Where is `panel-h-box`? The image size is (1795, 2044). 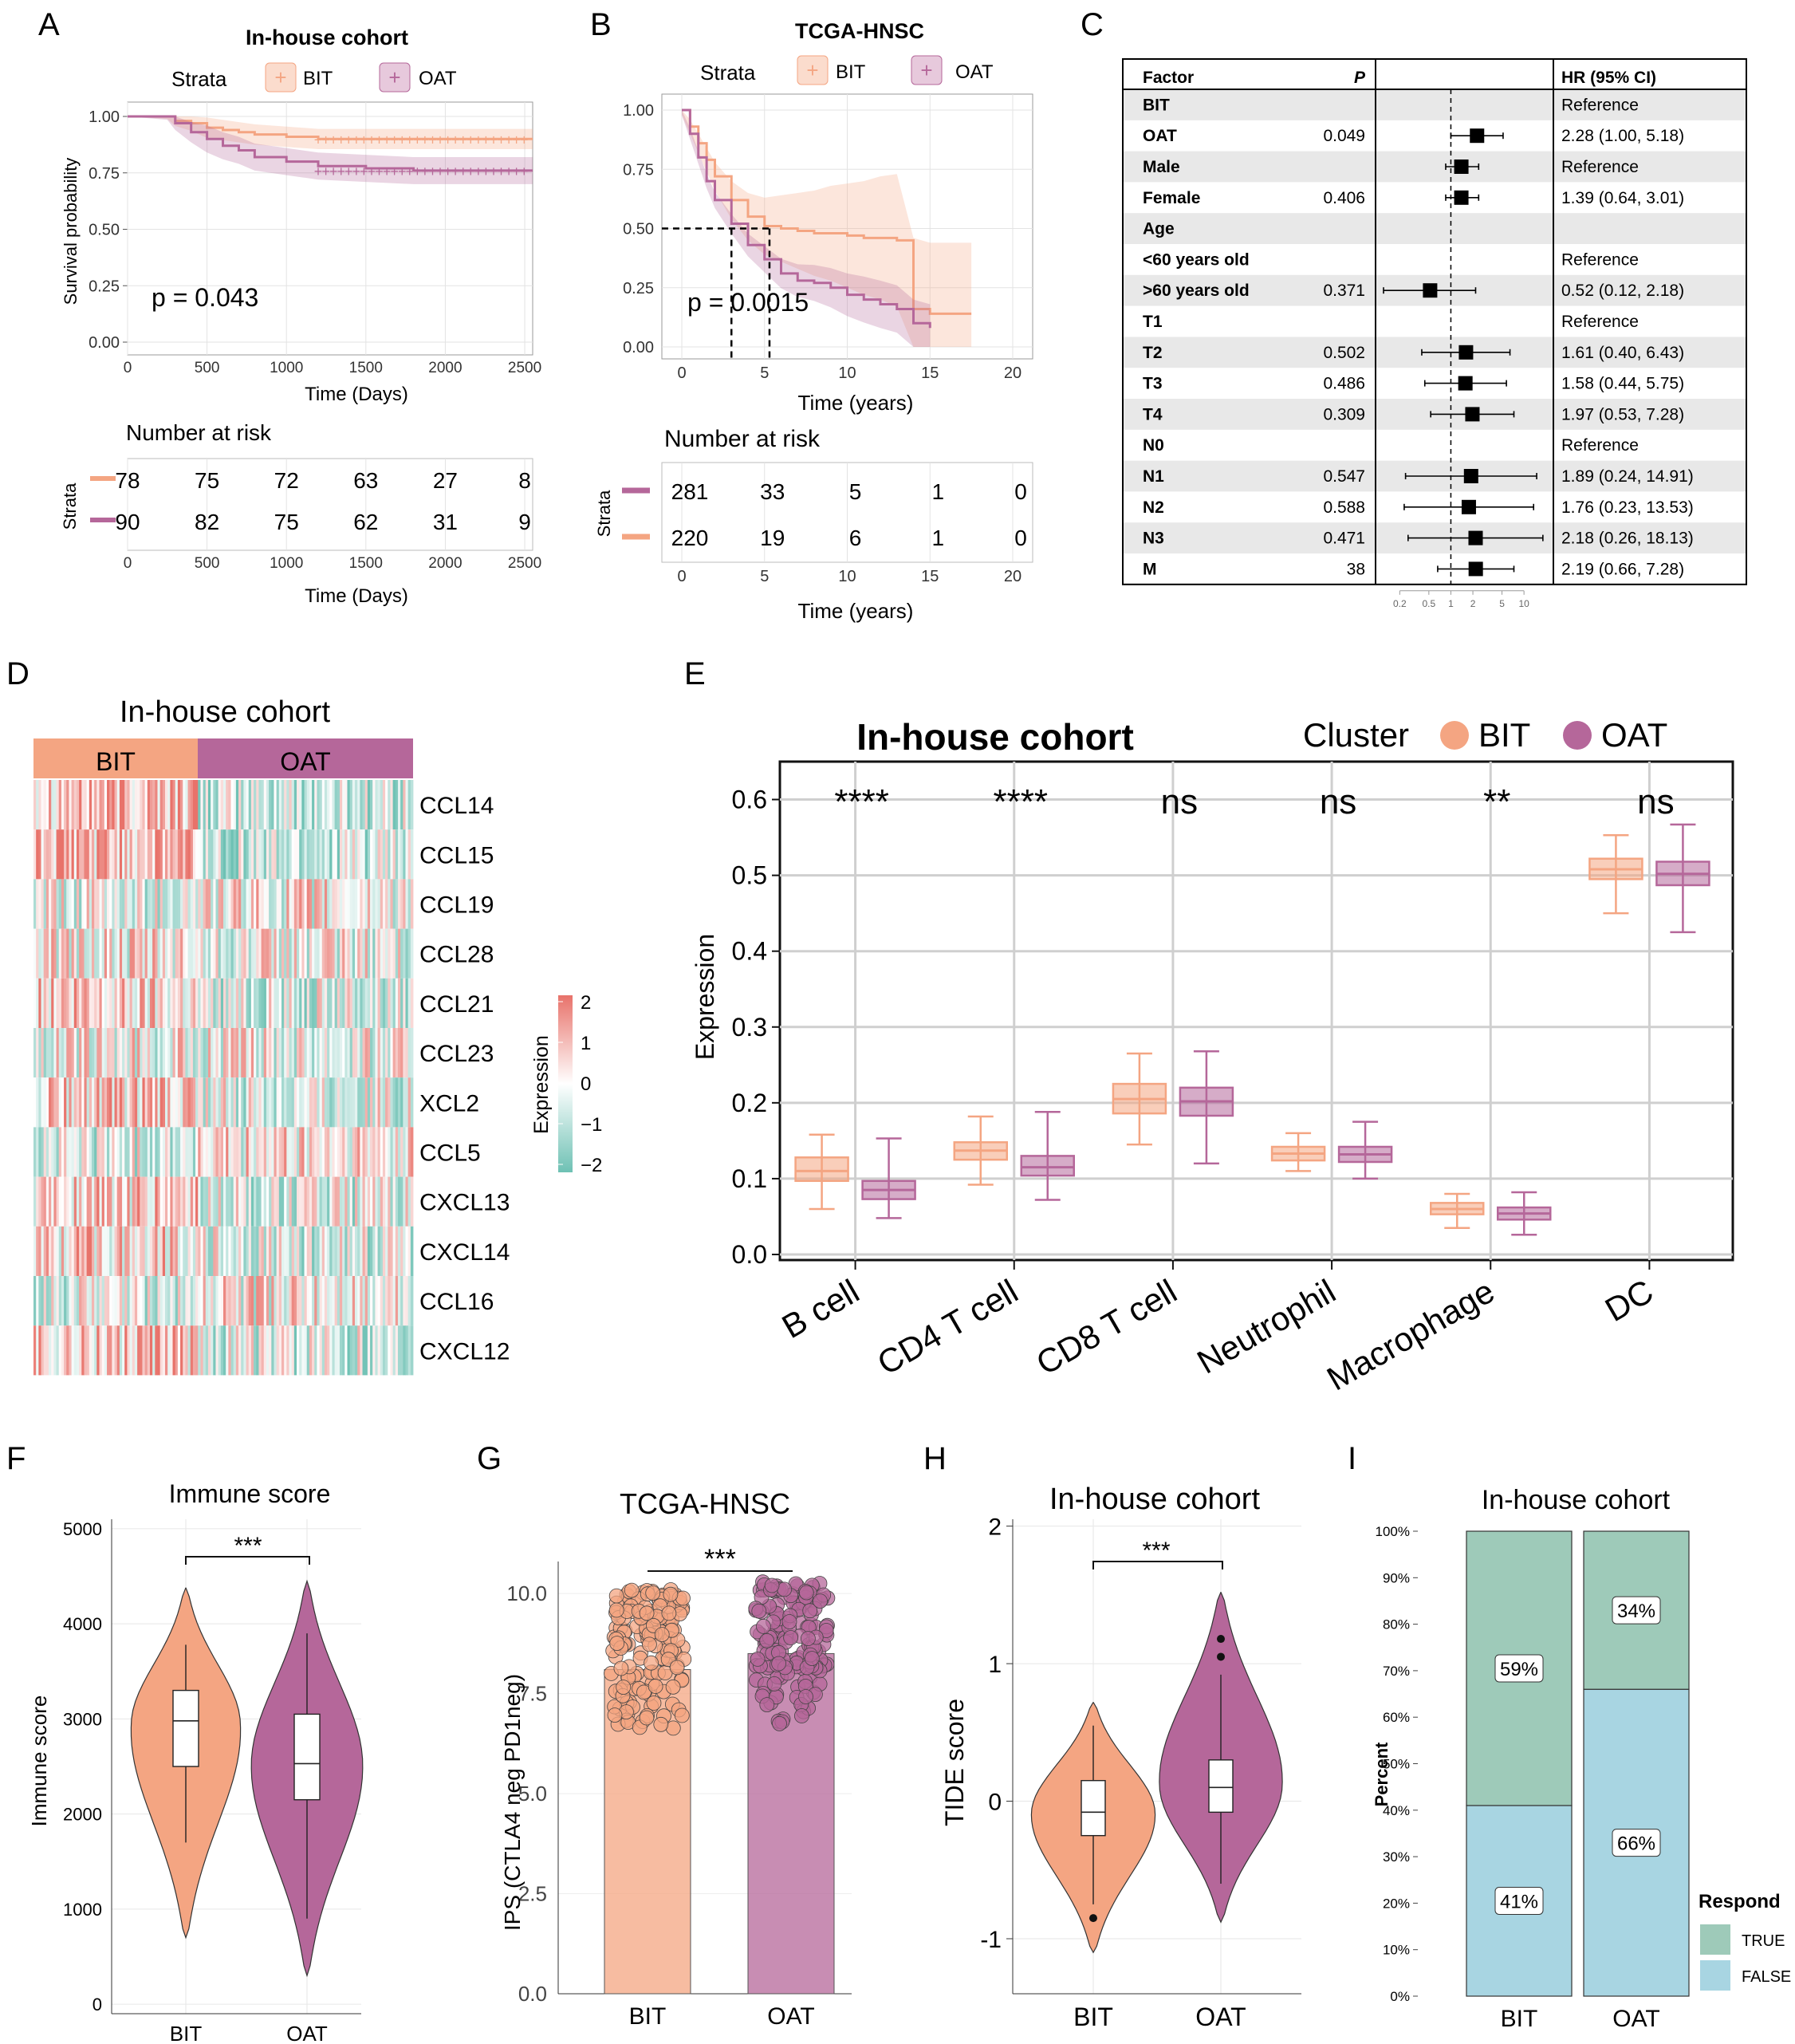
panel-h-box is located at coordinates (1221, 1787).